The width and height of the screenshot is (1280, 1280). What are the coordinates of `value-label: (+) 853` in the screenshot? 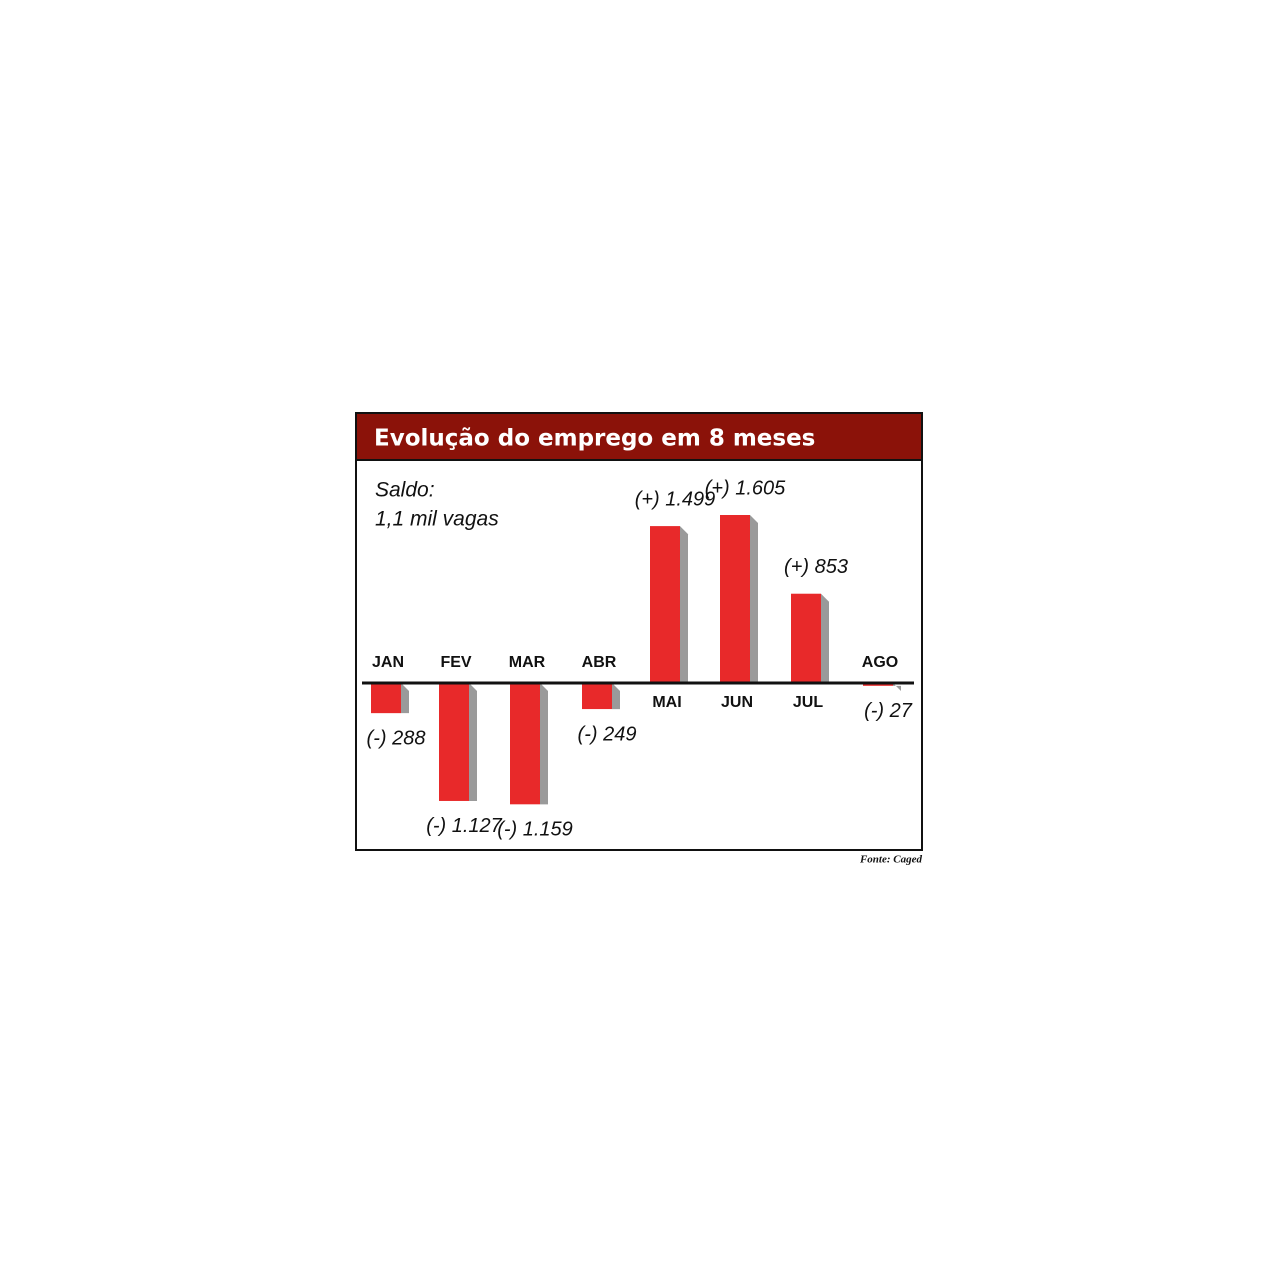 It's located at (816, 567).